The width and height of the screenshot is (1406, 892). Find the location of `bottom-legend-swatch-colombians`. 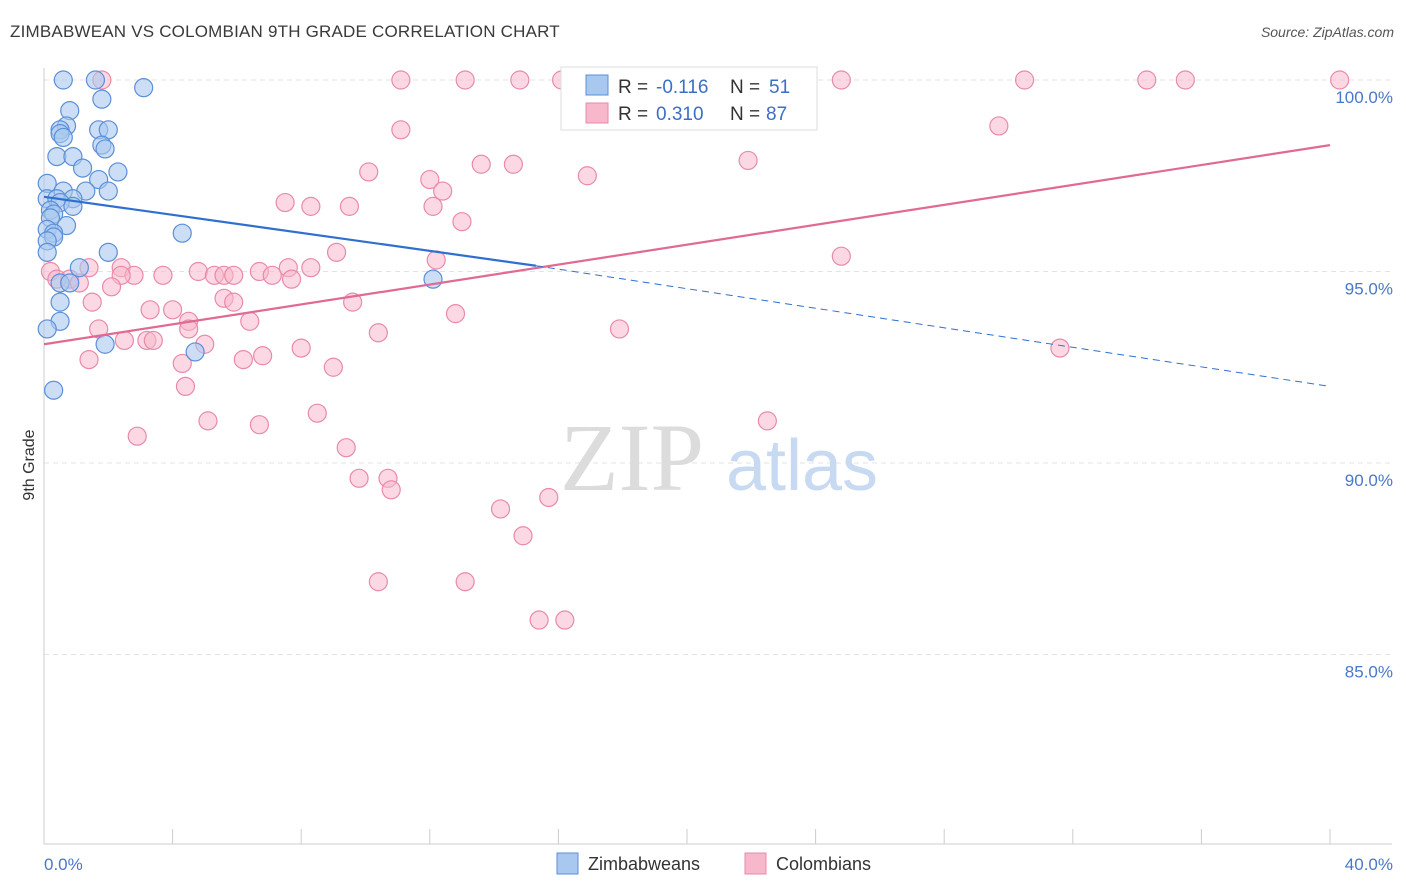

bottom-legend-swatch-colombians is located at coordinates (755, 863).